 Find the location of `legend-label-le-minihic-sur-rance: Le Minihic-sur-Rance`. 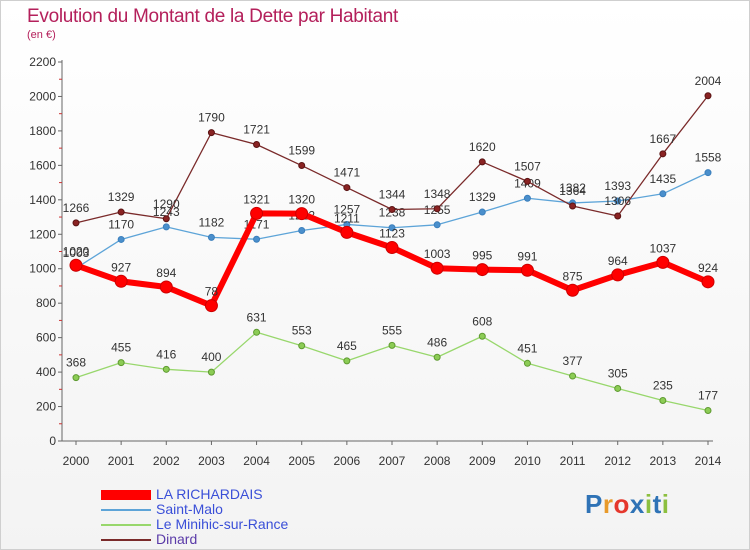

legend-label-le-minihic-sur-rance: Le Minihic-sur-Rance is located at coordinates (222, 524).